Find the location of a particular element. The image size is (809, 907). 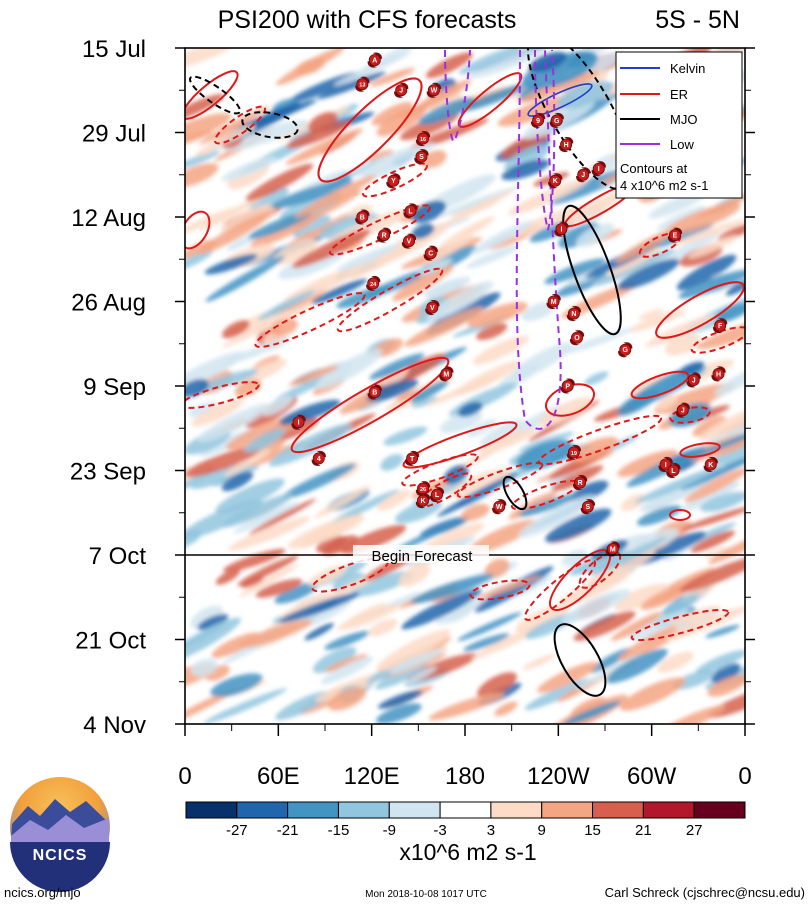

colorbar-label: x10^6 m2 s-1 is located at coordinates (467, 852).